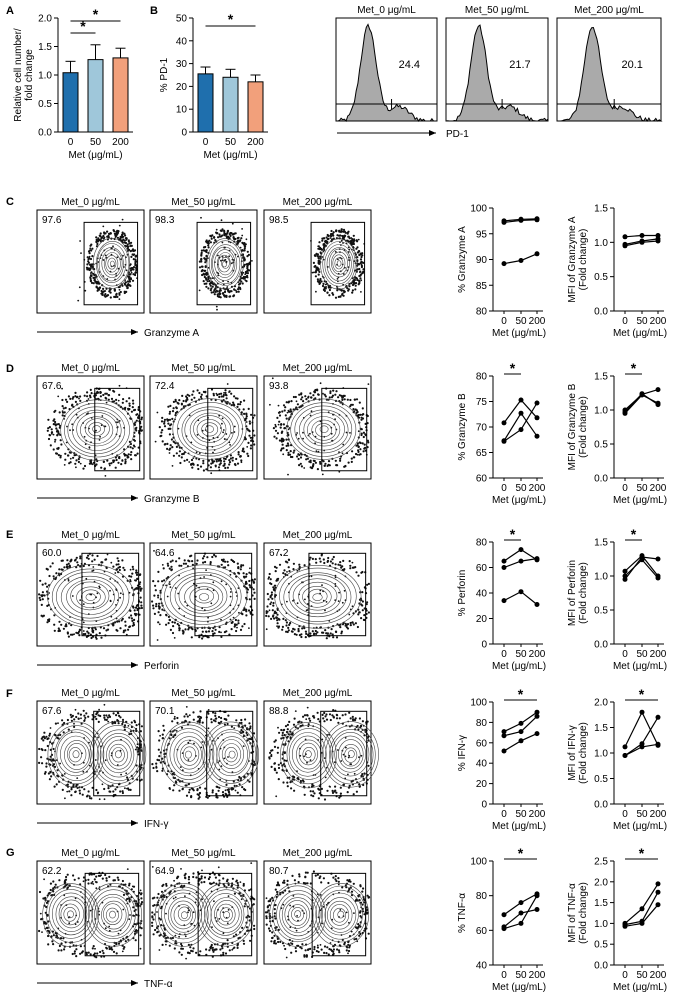 The height and width of the screenshot is (1006, 685). What do you see at coordinates (90, 368) in the screenshot?
I see `flow-d-plot-title: Met_0 μg/mL` at bounding box center [90, 368].